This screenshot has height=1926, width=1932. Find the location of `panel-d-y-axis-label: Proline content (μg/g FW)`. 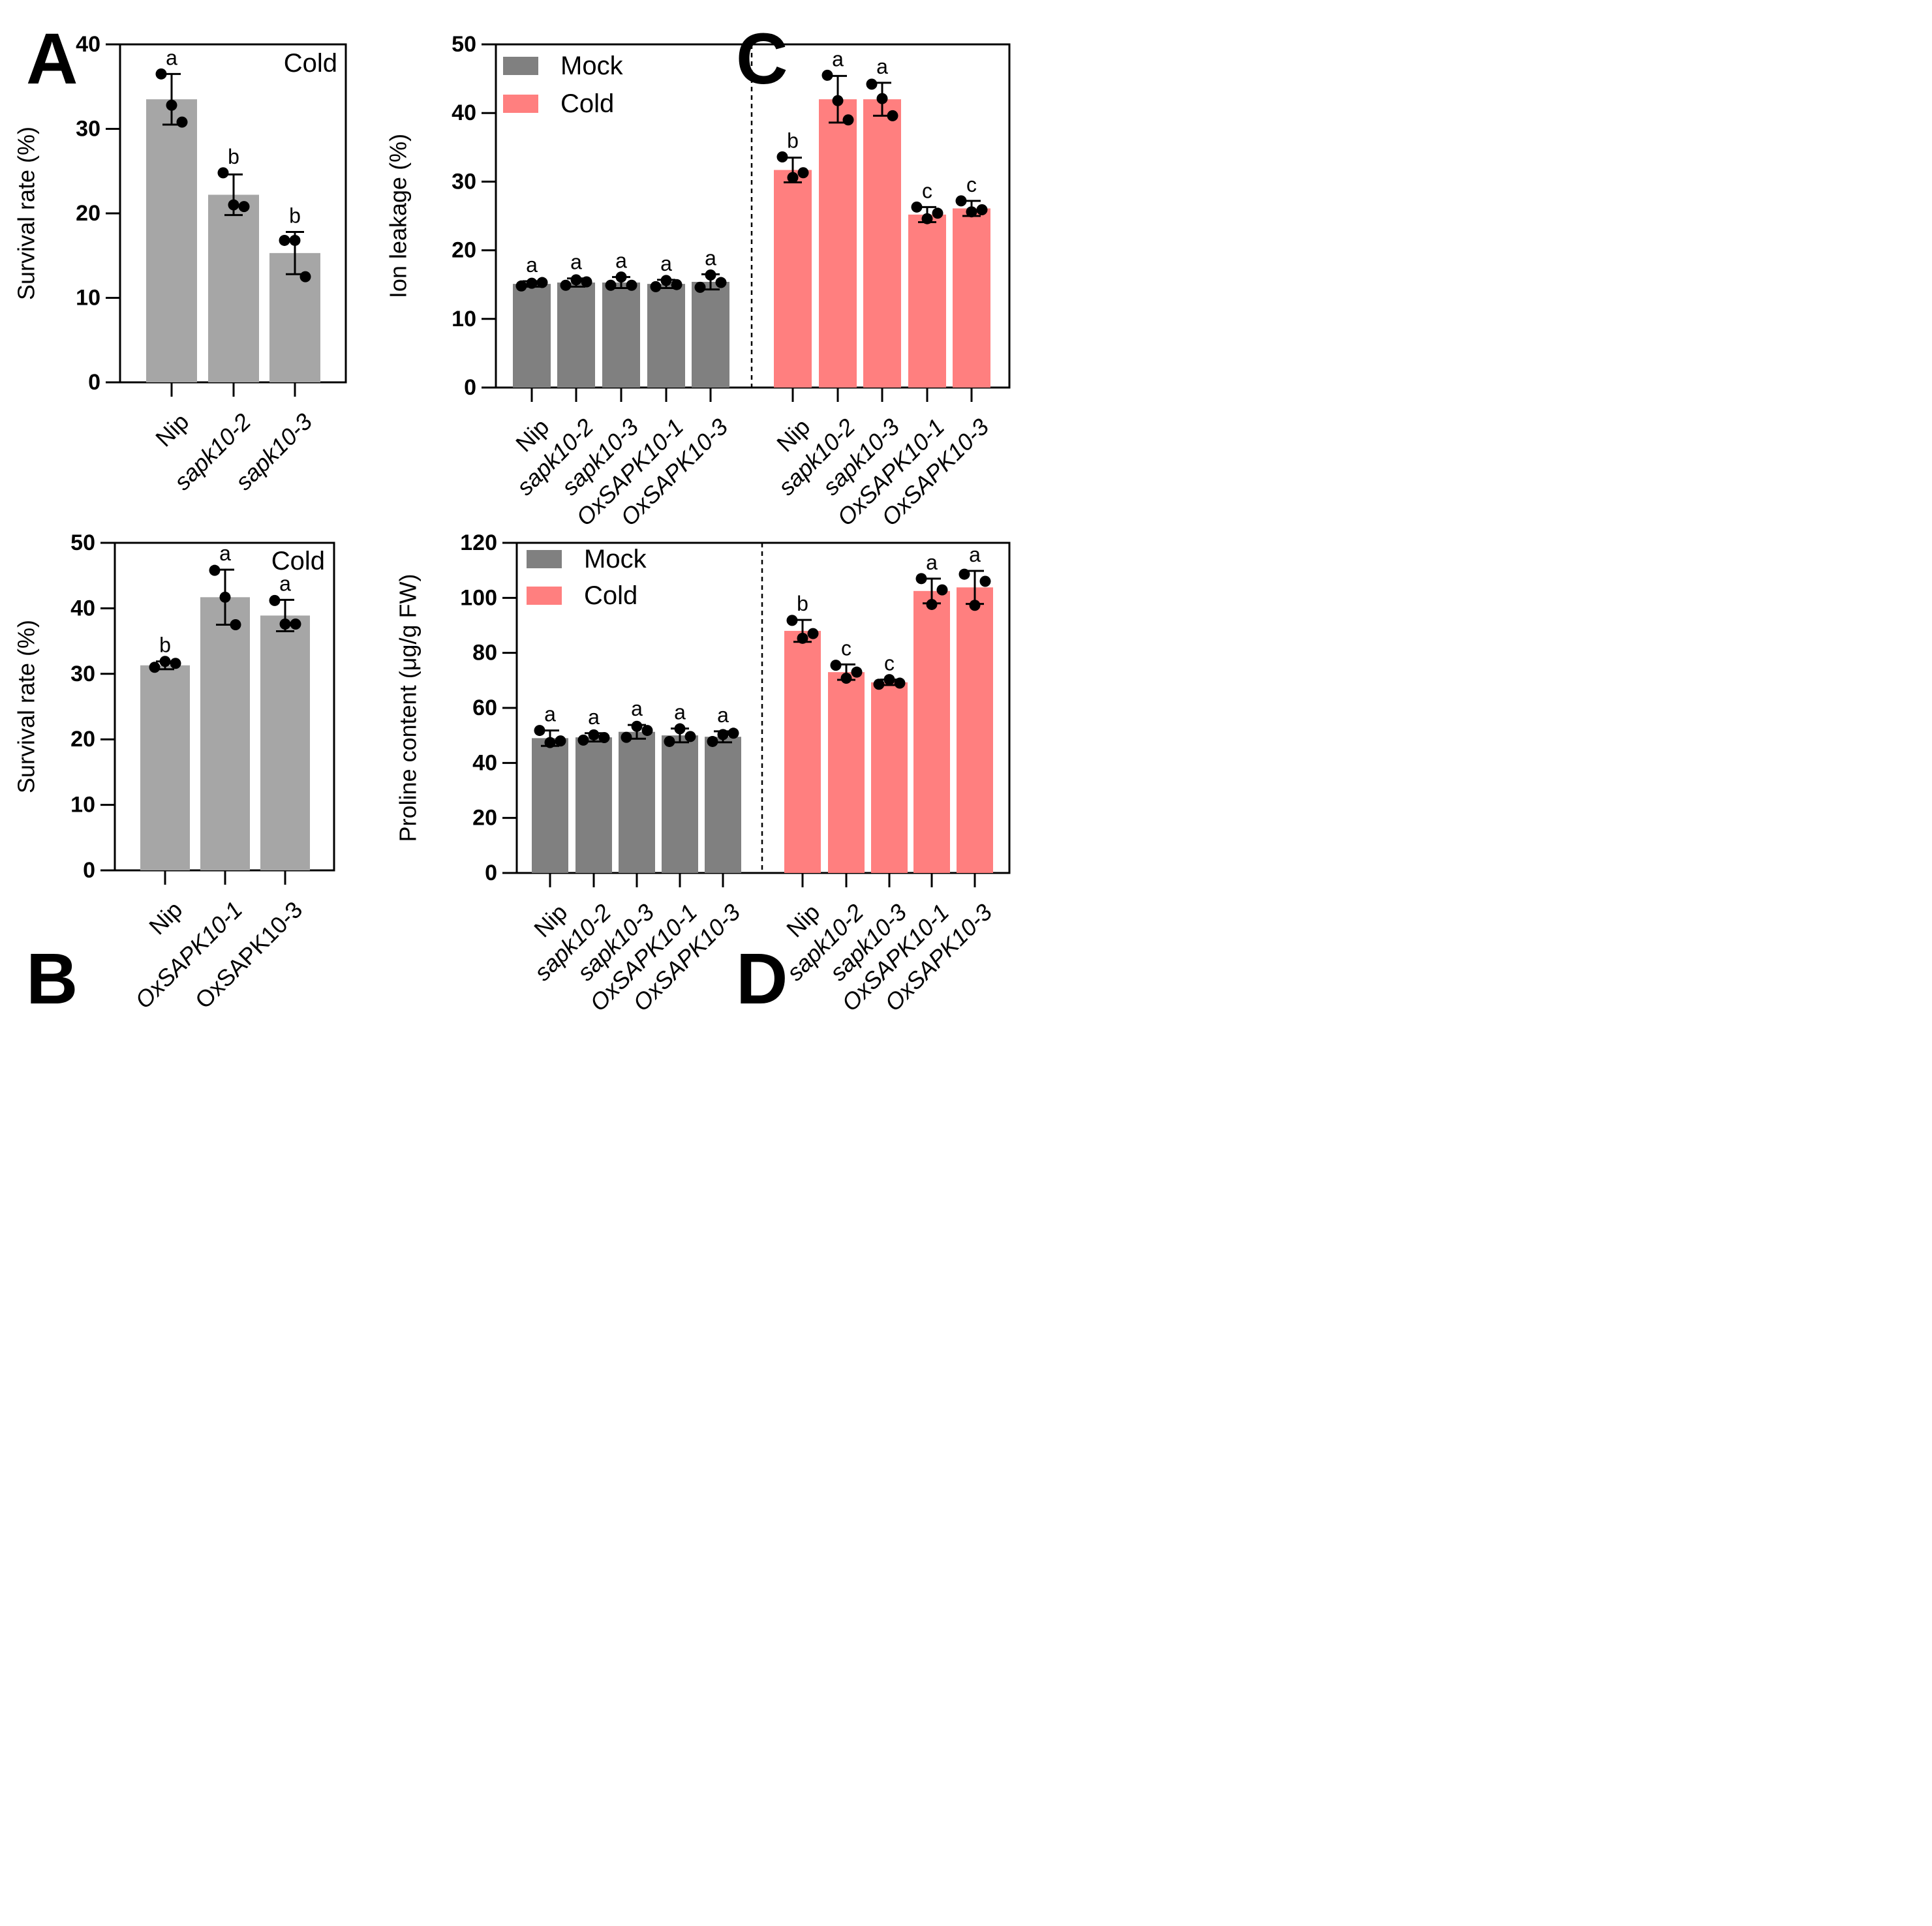

panel-d-y-axis-label: Proline content (μg/g FW) is located at coordinates (408, 708).